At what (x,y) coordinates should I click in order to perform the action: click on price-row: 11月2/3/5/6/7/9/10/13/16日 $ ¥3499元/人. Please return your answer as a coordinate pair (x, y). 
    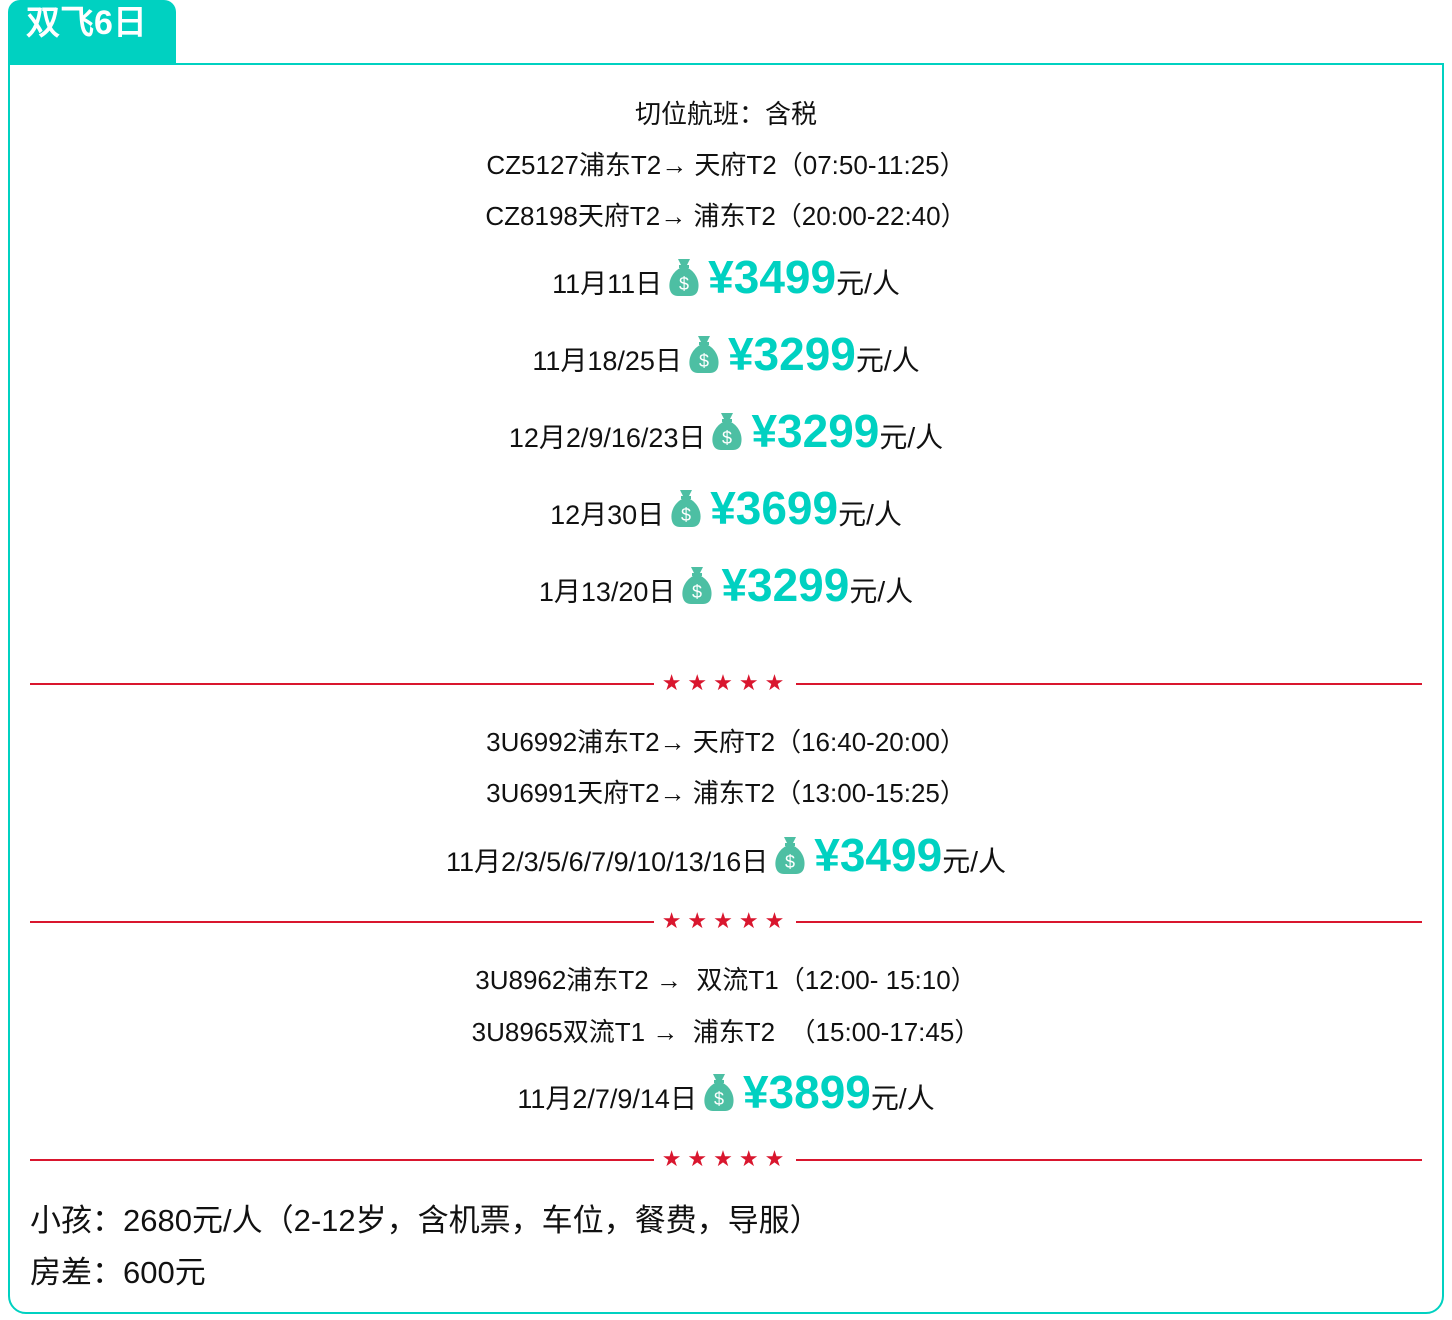
    Looking at the image, I should click on (726, 855).